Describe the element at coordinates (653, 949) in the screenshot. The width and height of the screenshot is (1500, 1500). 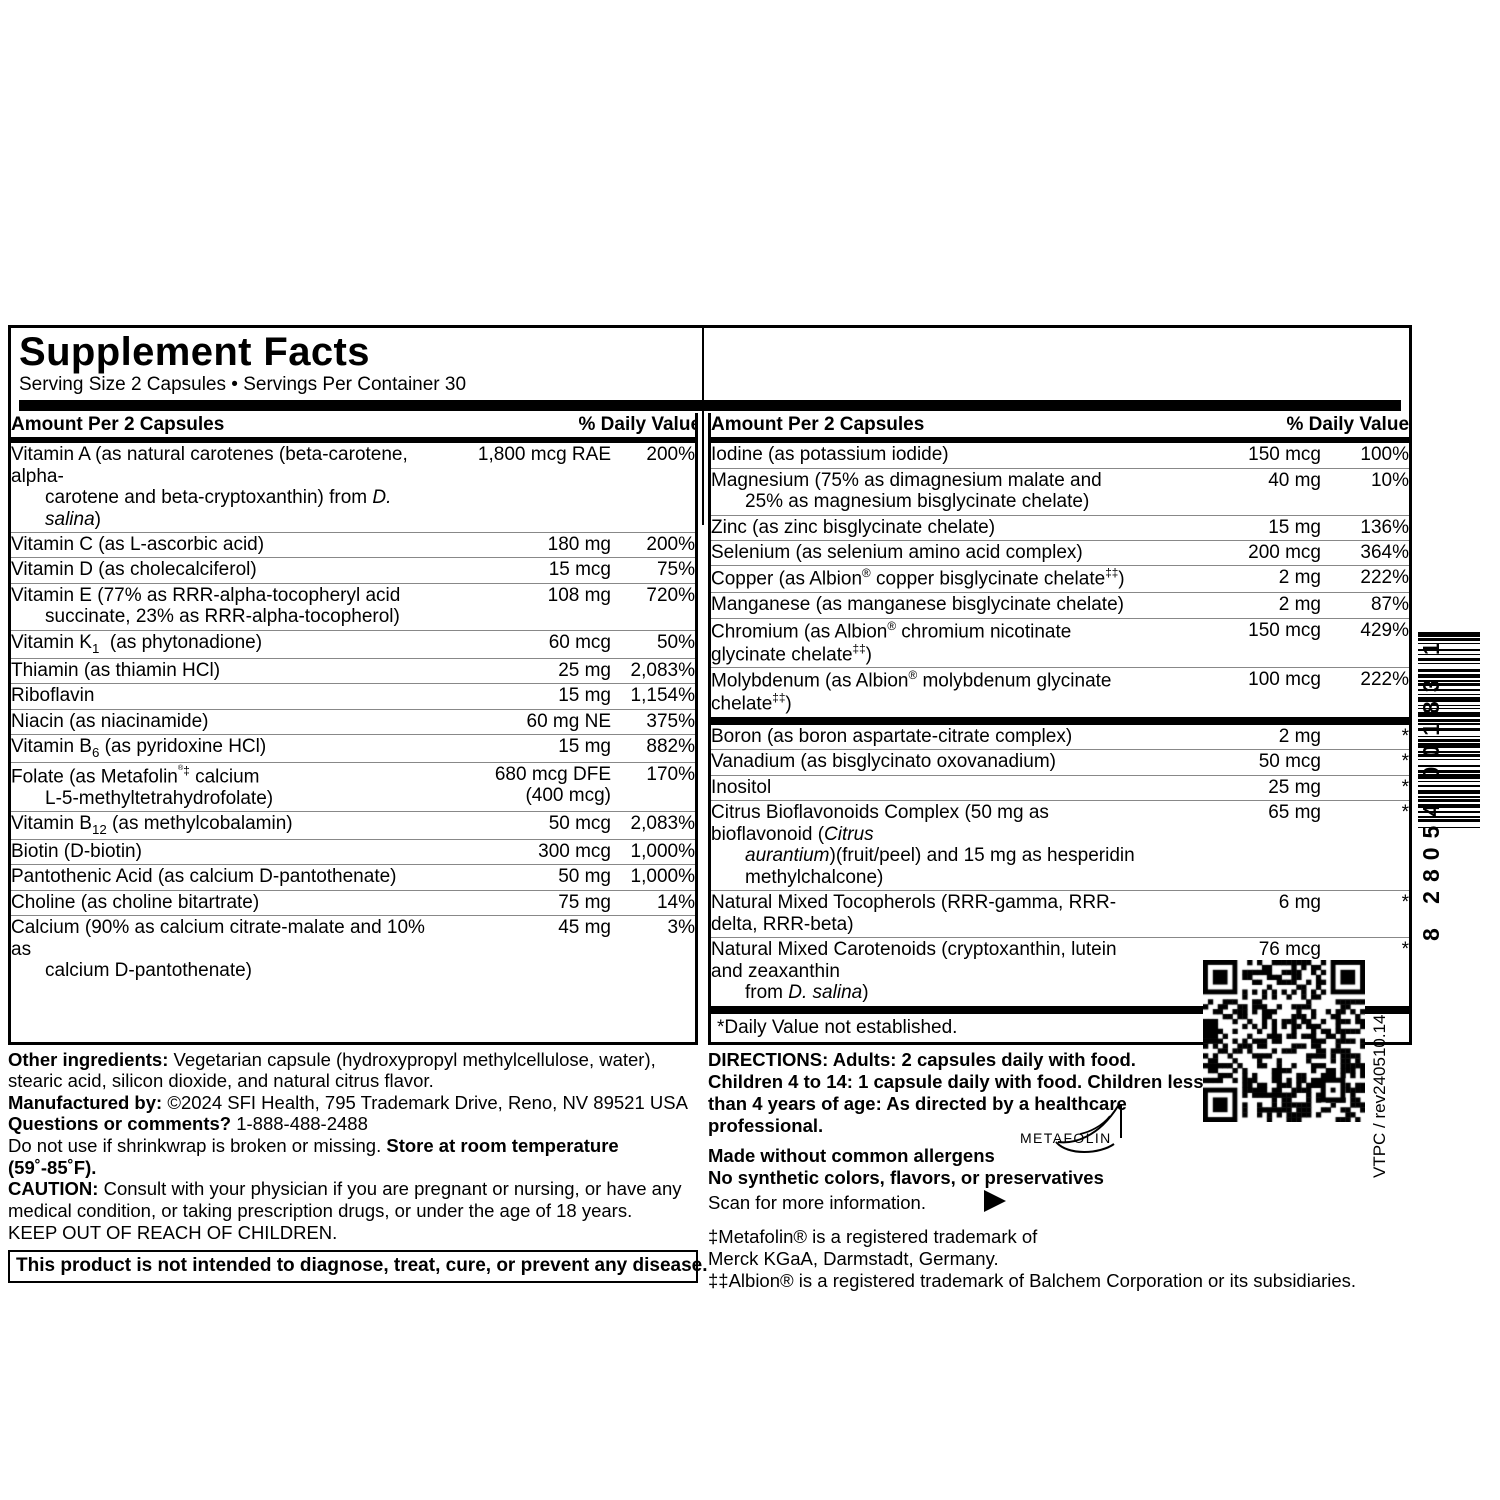
I see `nutrient-daily-value: 3%` at that location.